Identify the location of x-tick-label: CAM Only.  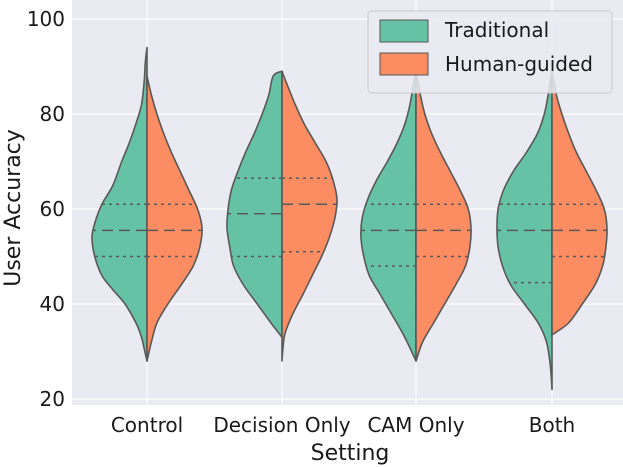
(415, 425).